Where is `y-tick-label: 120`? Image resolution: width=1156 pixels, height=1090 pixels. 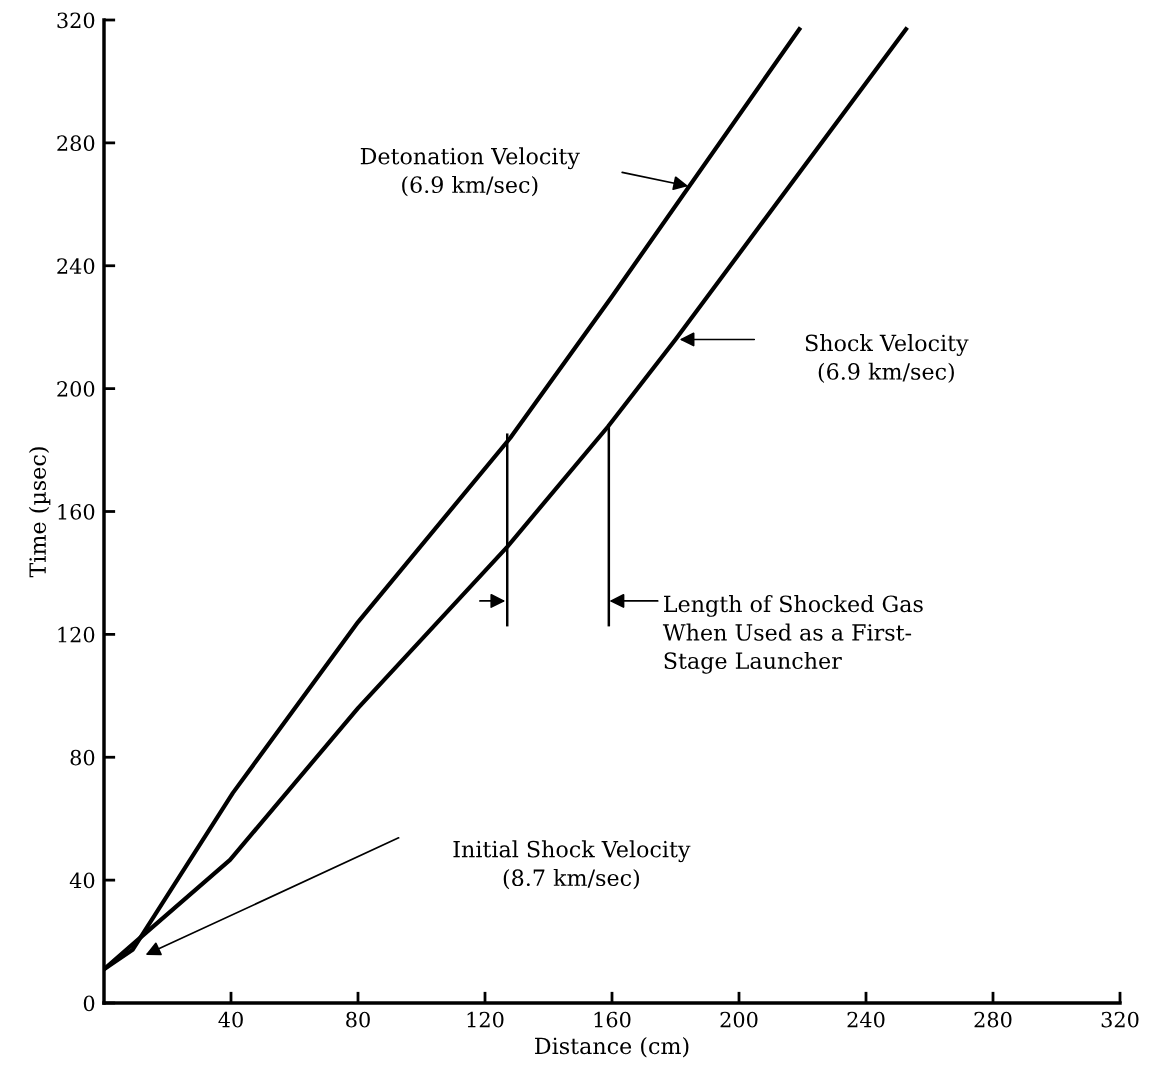
y-tick-label: 120 is located at coordinates (76, 634).